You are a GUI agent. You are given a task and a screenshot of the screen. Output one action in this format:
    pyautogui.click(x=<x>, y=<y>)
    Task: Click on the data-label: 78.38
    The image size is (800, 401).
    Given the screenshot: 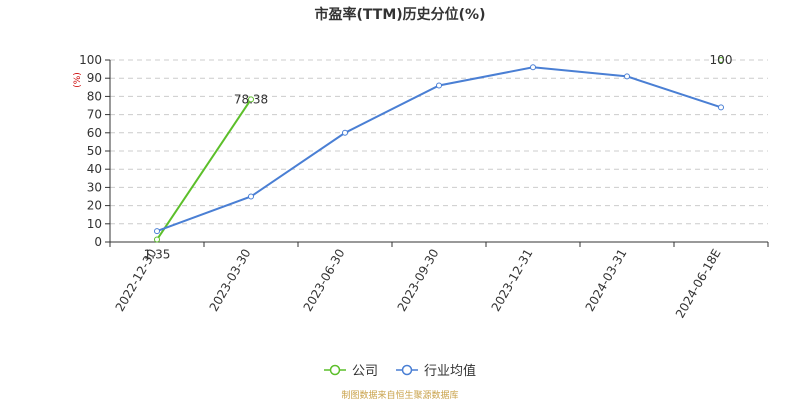 What is the action you would take?
    pyautogui.click(x=251, y=99)
    